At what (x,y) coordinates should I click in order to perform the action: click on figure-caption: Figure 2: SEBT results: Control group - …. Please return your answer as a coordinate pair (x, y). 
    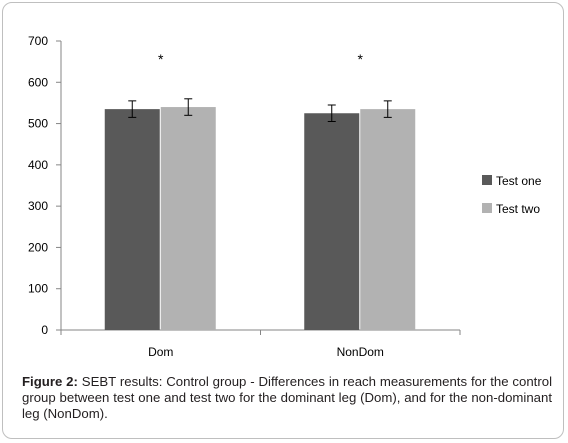
    Looking at the image, I should click on (287, 398).